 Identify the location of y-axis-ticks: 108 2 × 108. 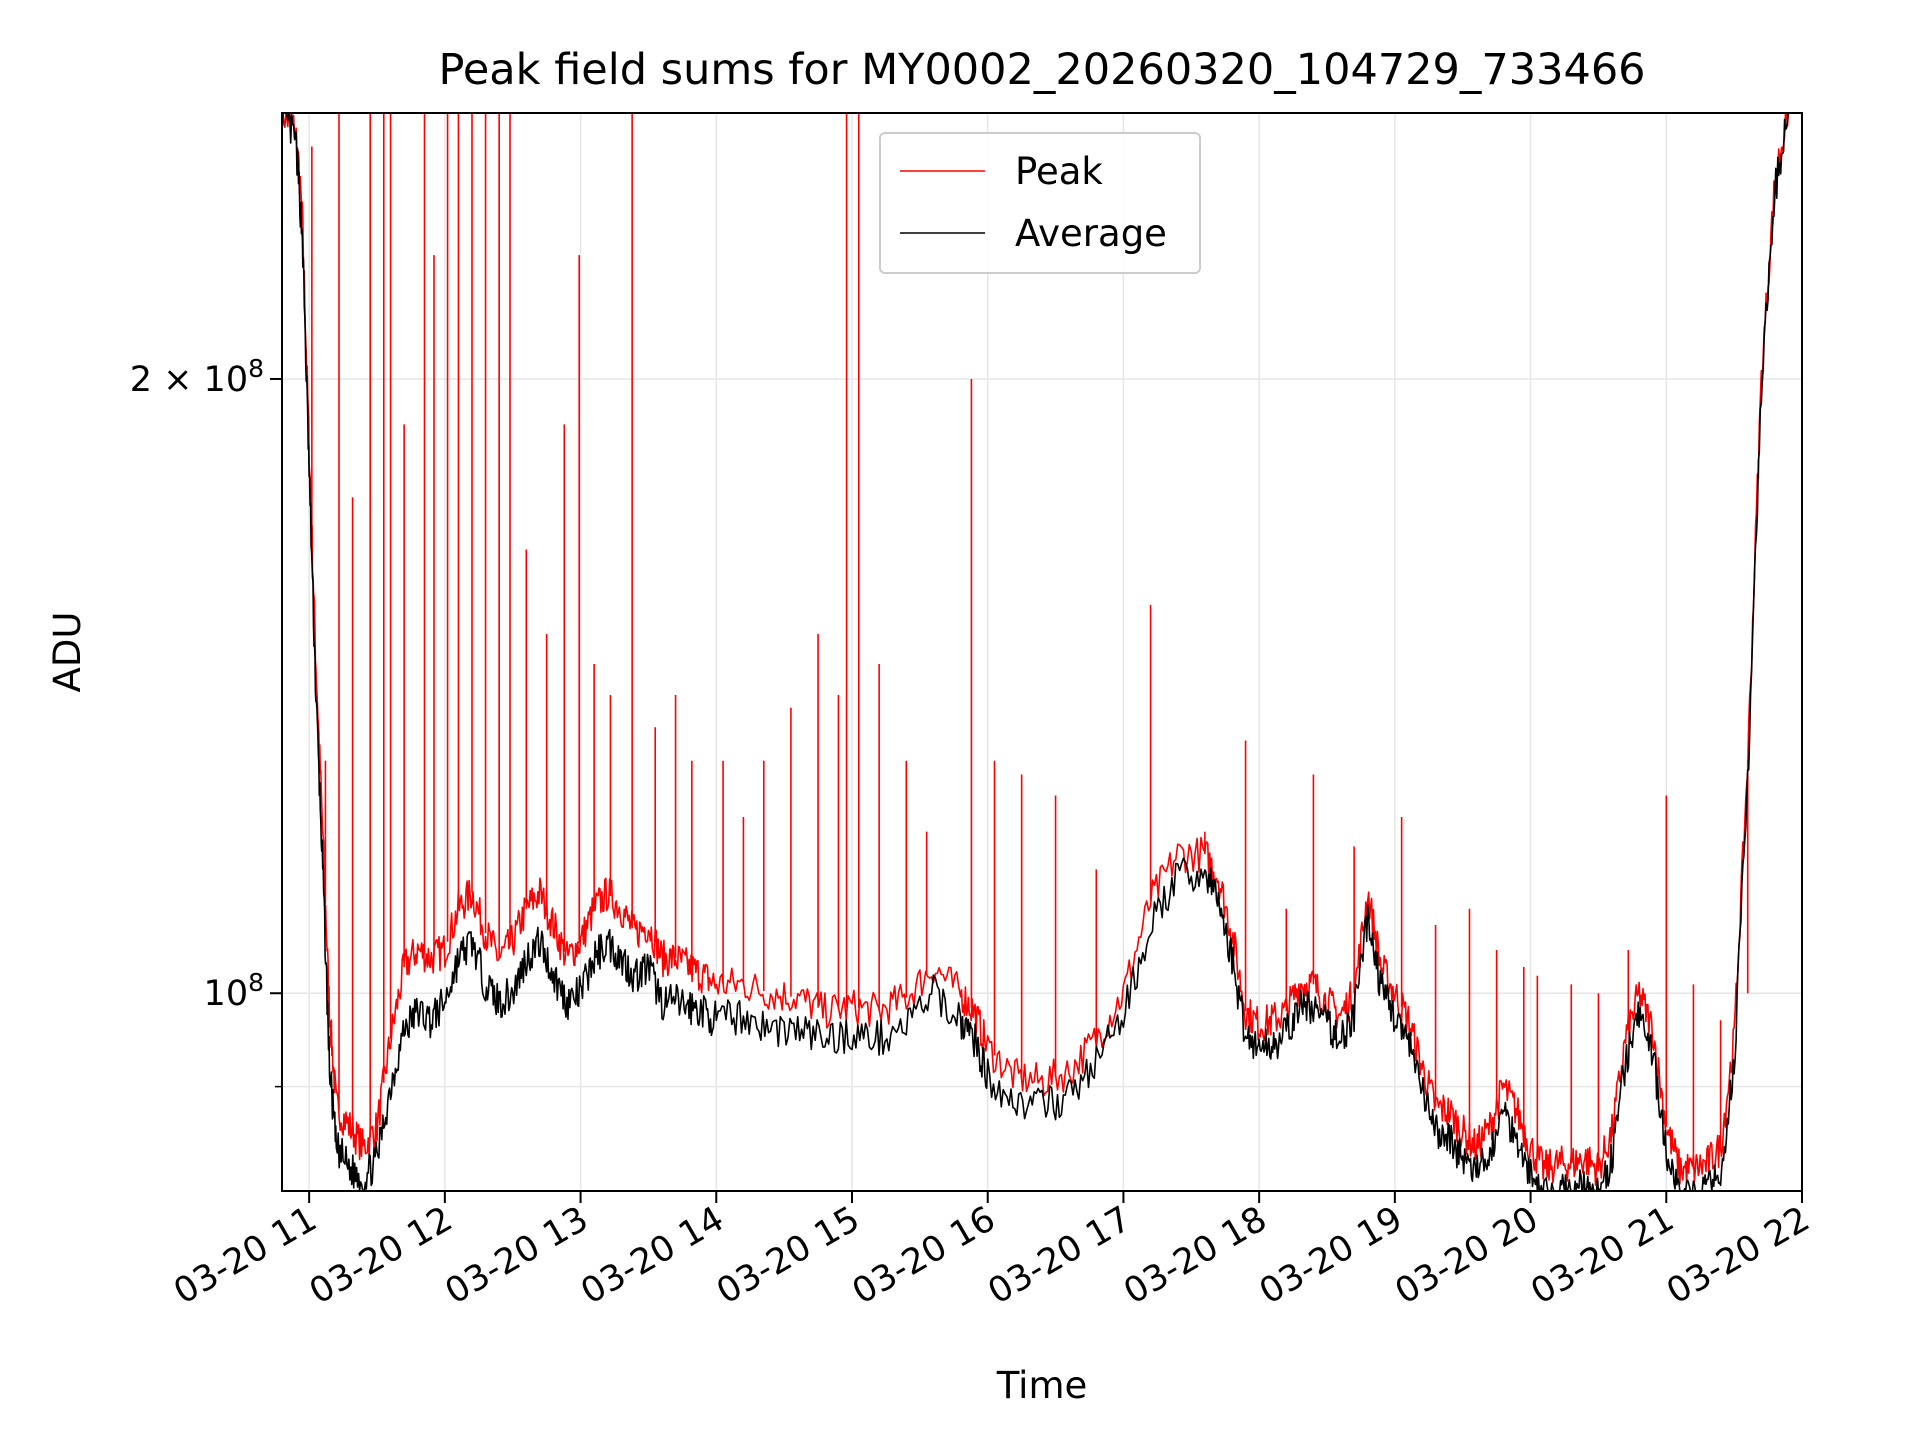
(206, 721).